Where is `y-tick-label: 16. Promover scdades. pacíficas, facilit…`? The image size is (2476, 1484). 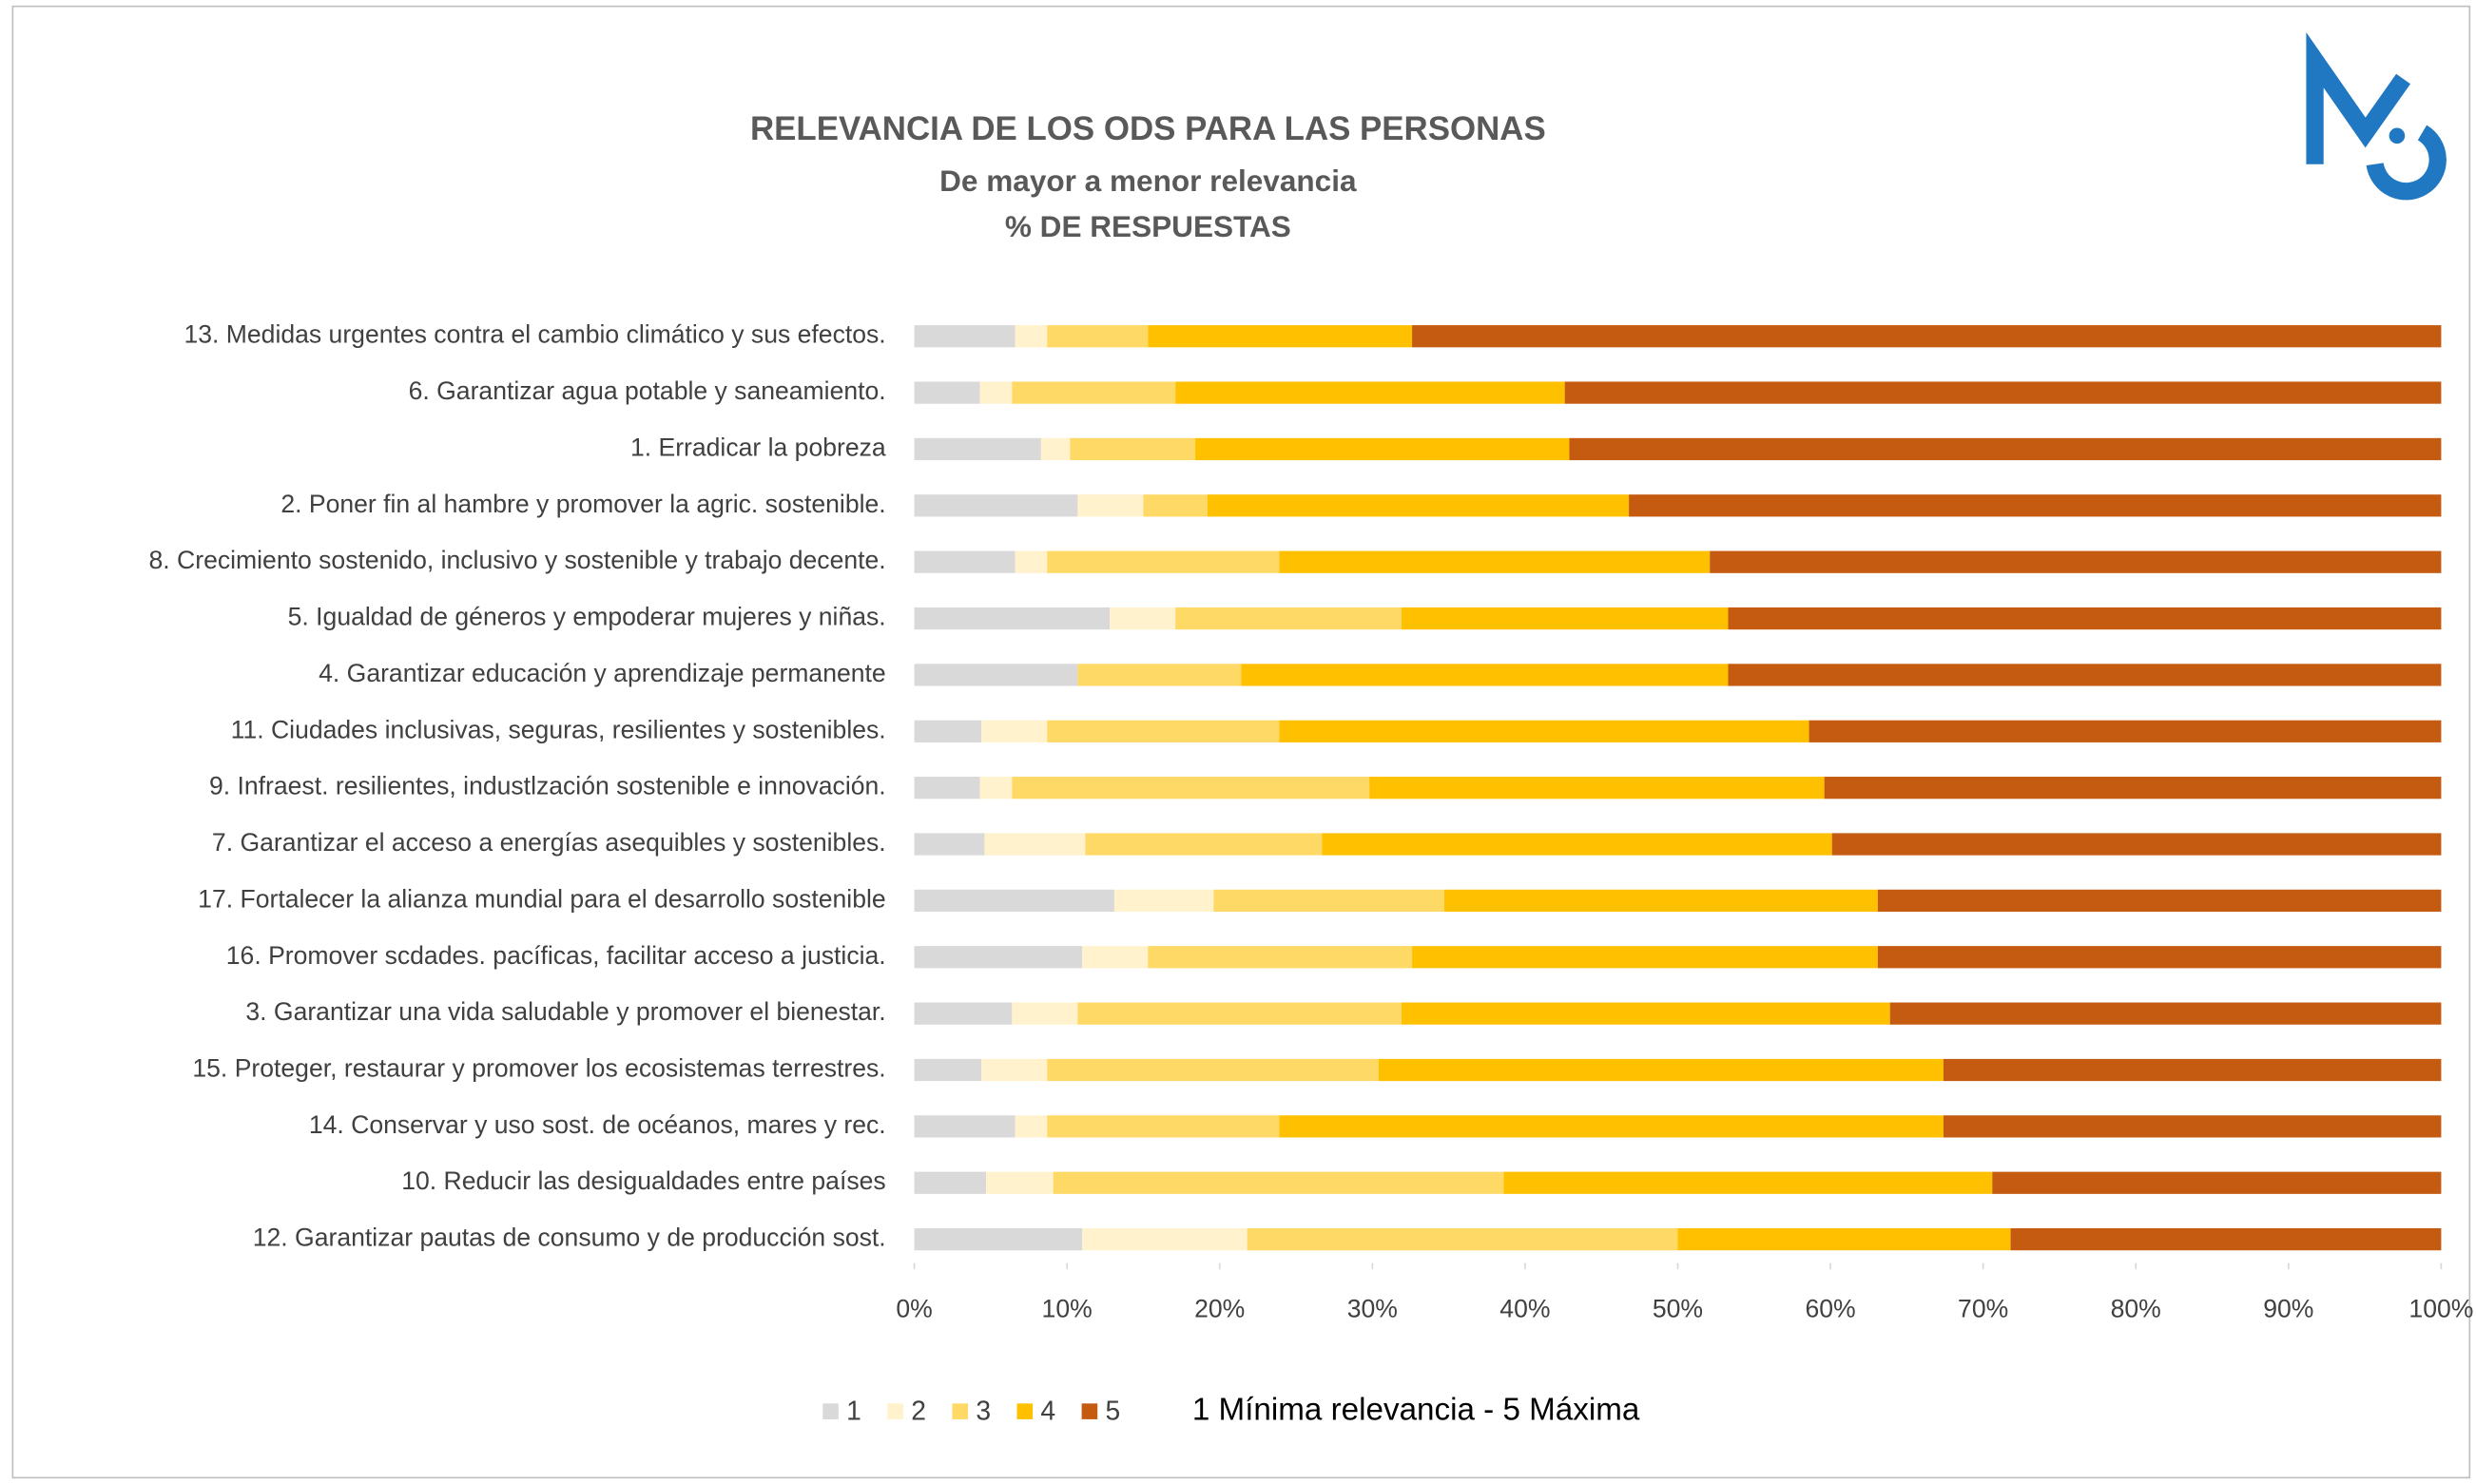
y-tick-label: 16. Promover scdades. pacíficas, facilit… is located at coordinates (556, 955).